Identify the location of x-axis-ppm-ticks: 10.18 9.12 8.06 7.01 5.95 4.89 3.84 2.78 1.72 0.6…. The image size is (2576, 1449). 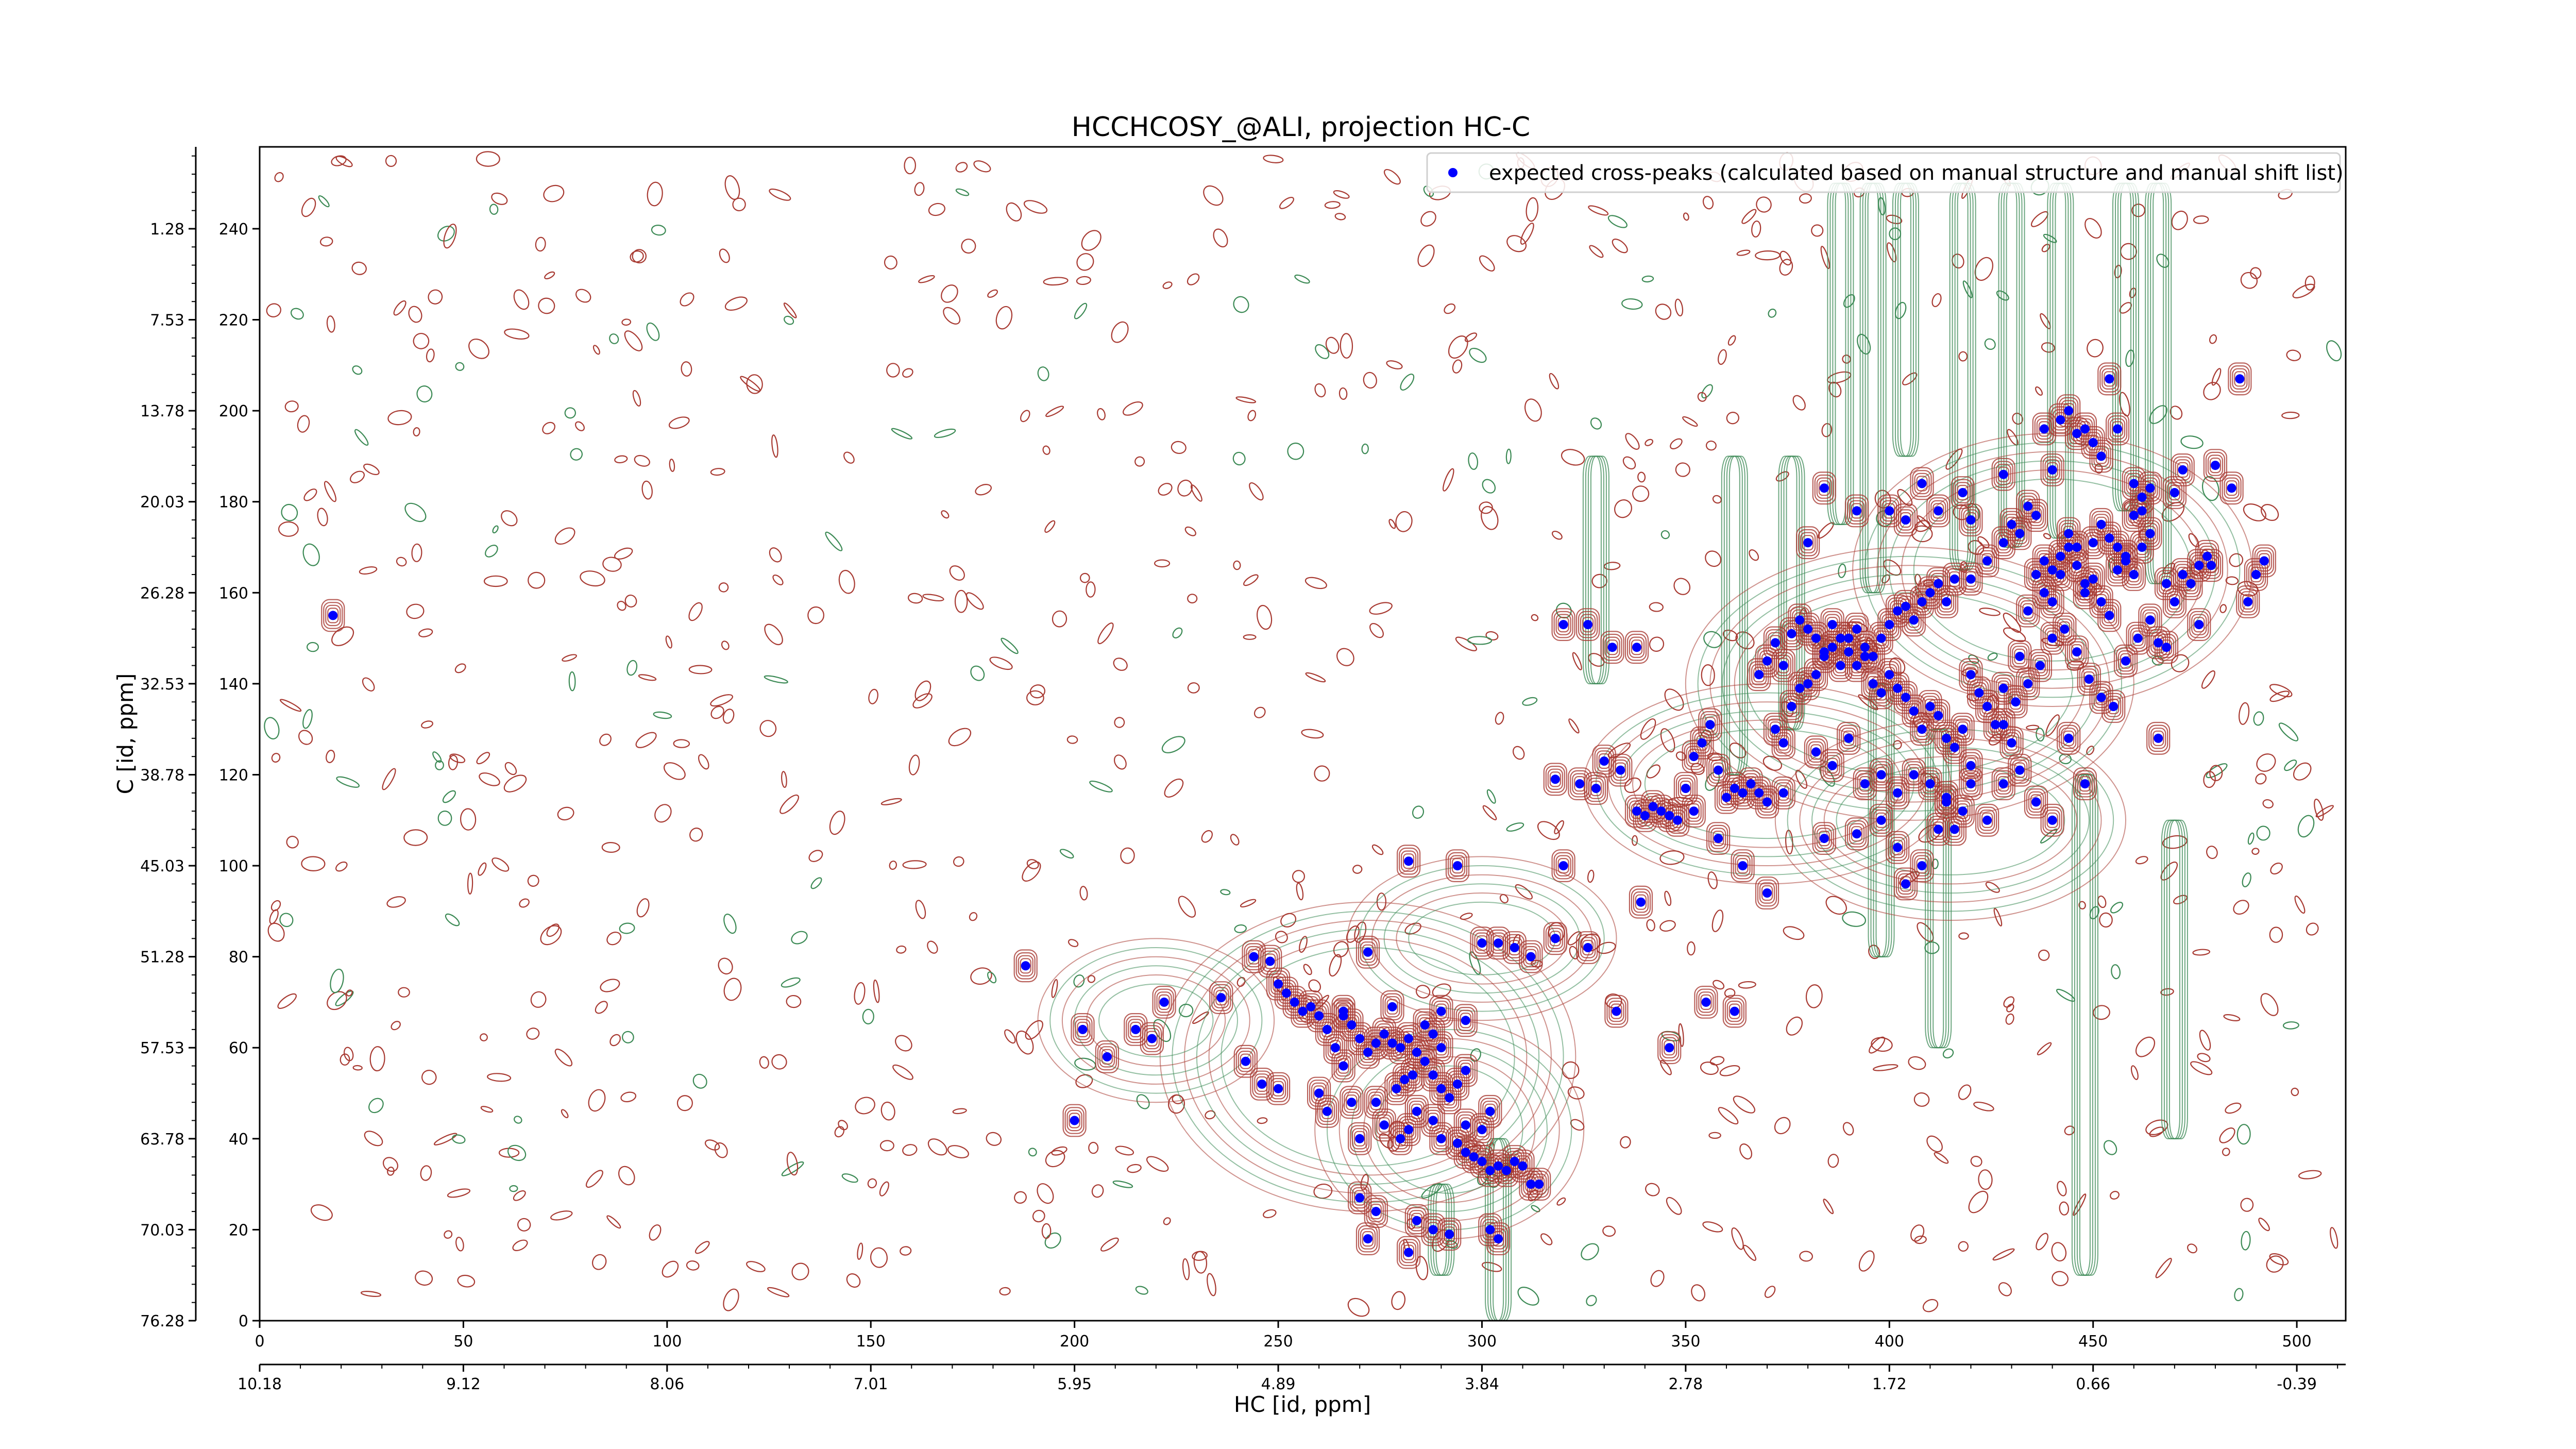
(1288, 1378).